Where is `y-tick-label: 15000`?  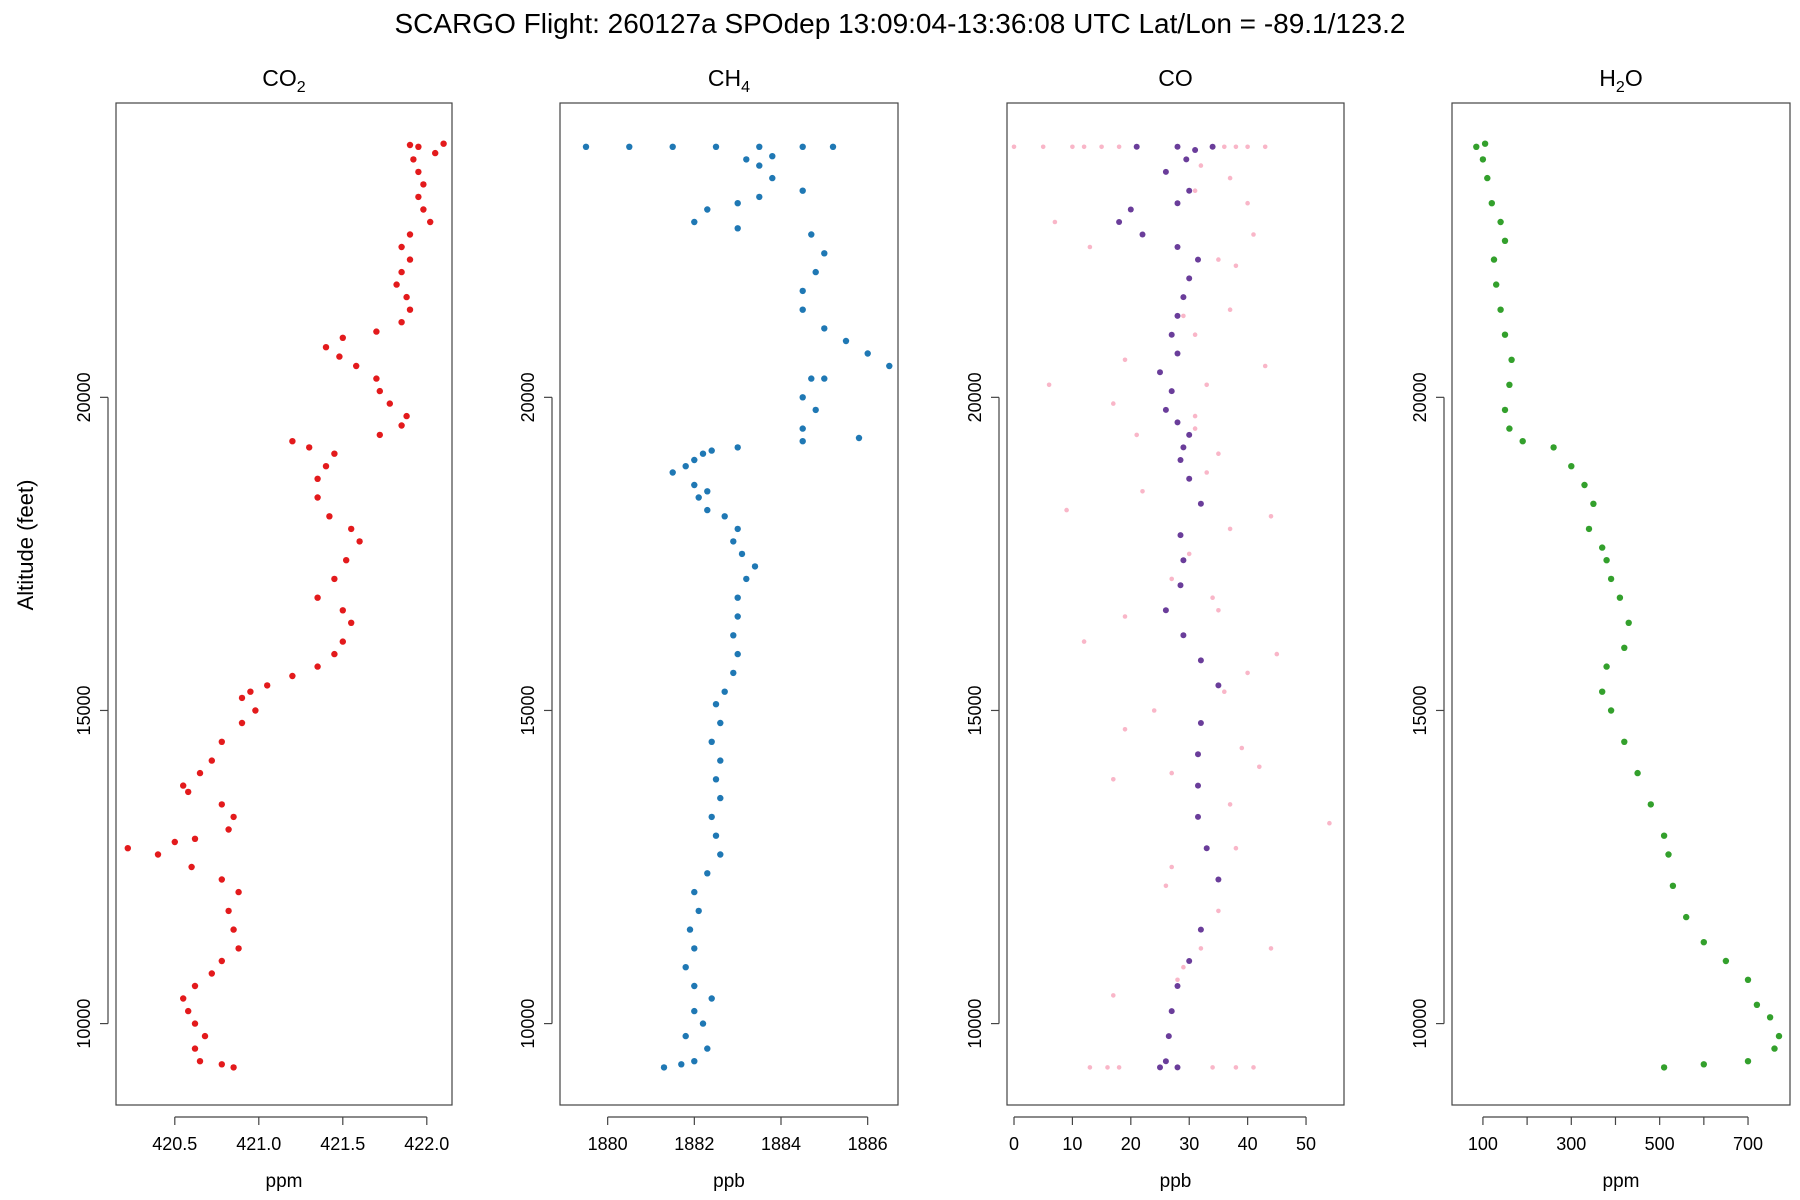 y-tick-label: 15000 is located at coordinates (528, 710).